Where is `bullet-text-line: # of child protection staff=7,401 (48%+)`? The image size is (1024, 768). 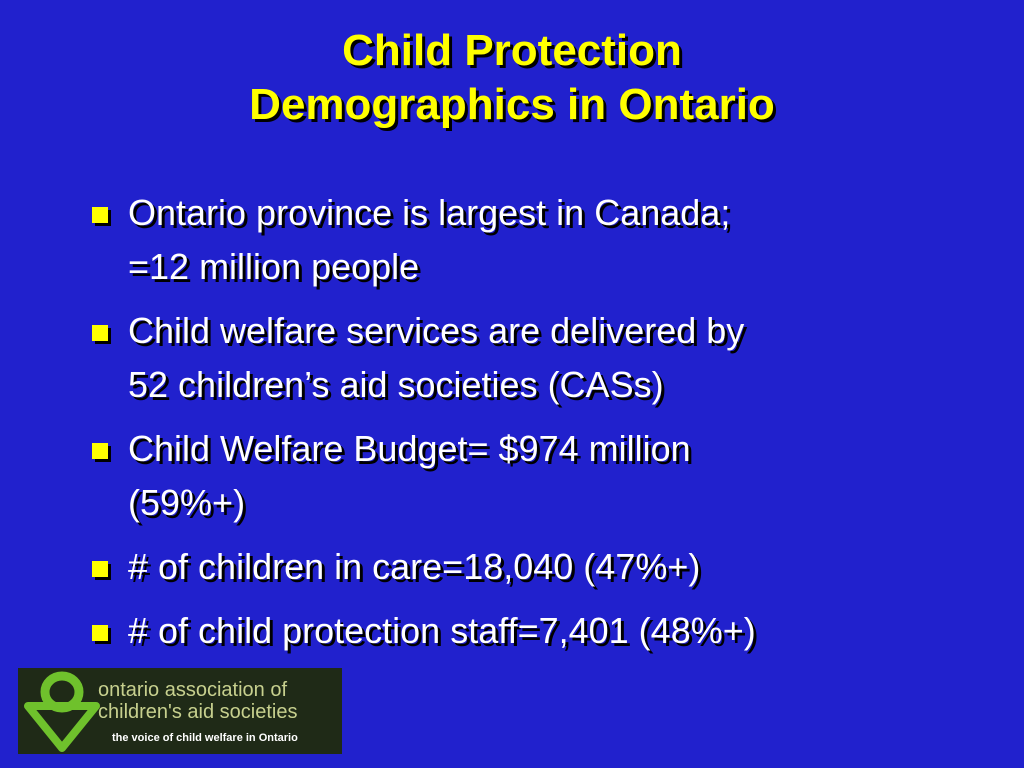 bullet-text-line: # of child protection staff=7,401 (48%+) is located at coordinates (442, 630).